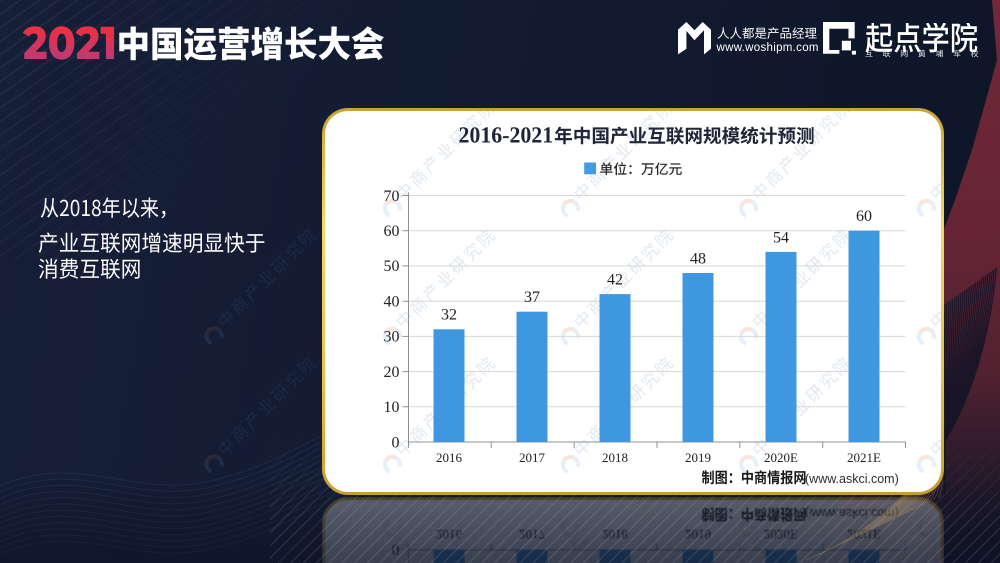 Image resolution: width=1000 pixels, height=563 pixels. Describe the element at coordinates (781, 457) in the screenshot. I see `svg-text: 2020E` at that location.